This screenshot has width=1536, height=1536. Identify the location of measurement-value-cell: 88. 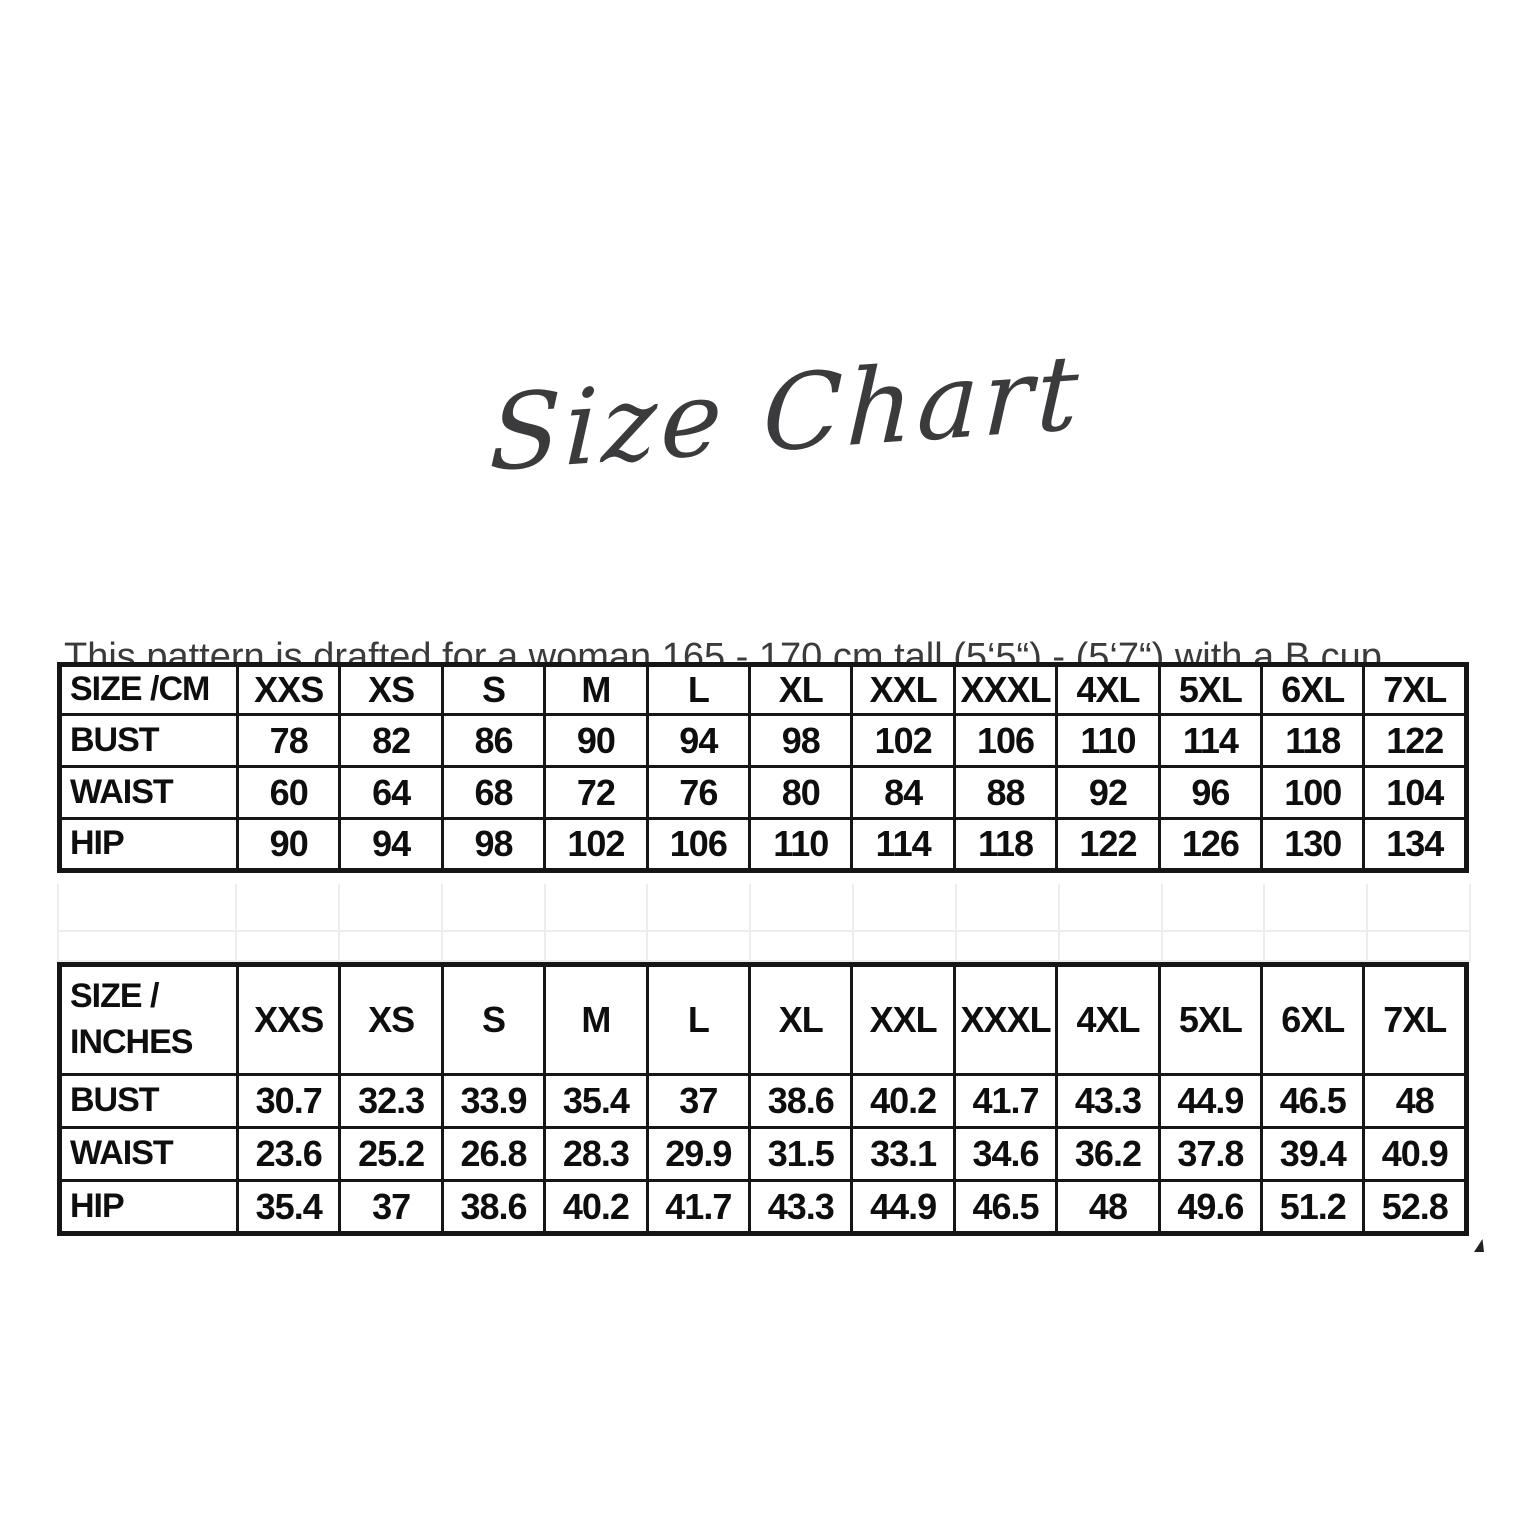
(1005, 792).